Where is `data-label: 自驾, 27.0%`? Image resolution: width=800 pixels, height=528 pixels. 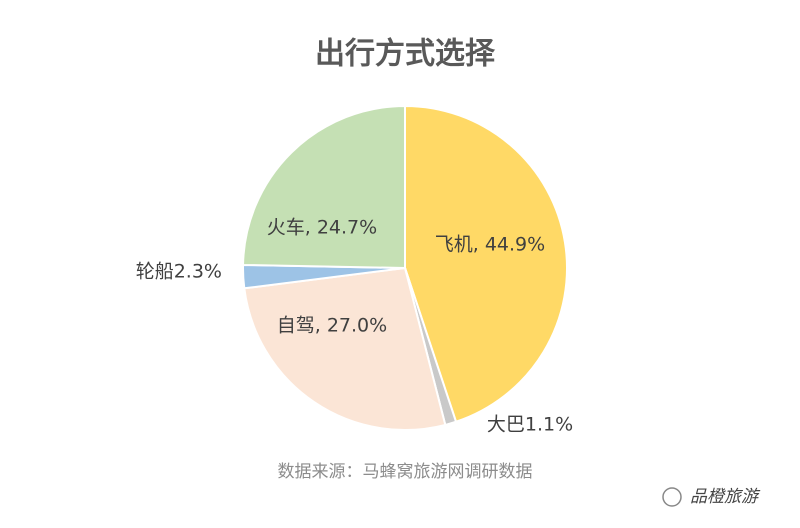 data-label: 自驾, 27.0% is located at coordinates (332, 326).